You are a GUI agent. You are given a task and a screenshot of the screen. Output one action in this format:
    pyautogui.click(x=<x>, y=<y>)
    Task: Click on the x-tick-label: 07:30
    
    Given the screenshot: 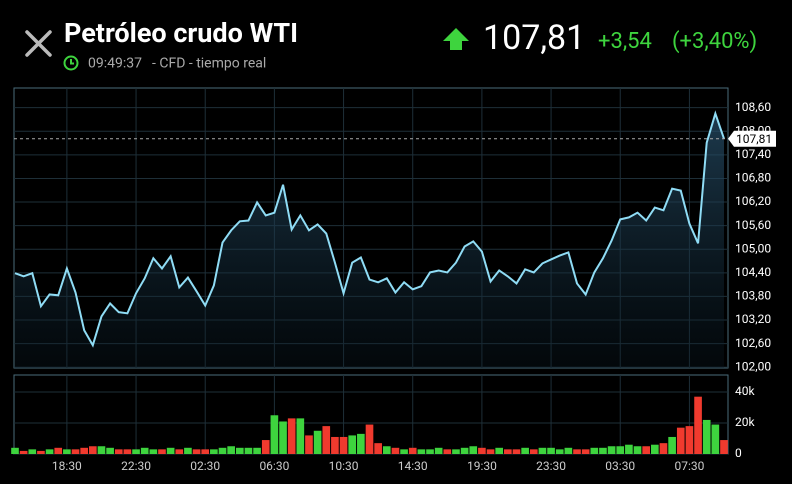 What is the action you would take?
    pyautogui.click(x=689, y=466)
    